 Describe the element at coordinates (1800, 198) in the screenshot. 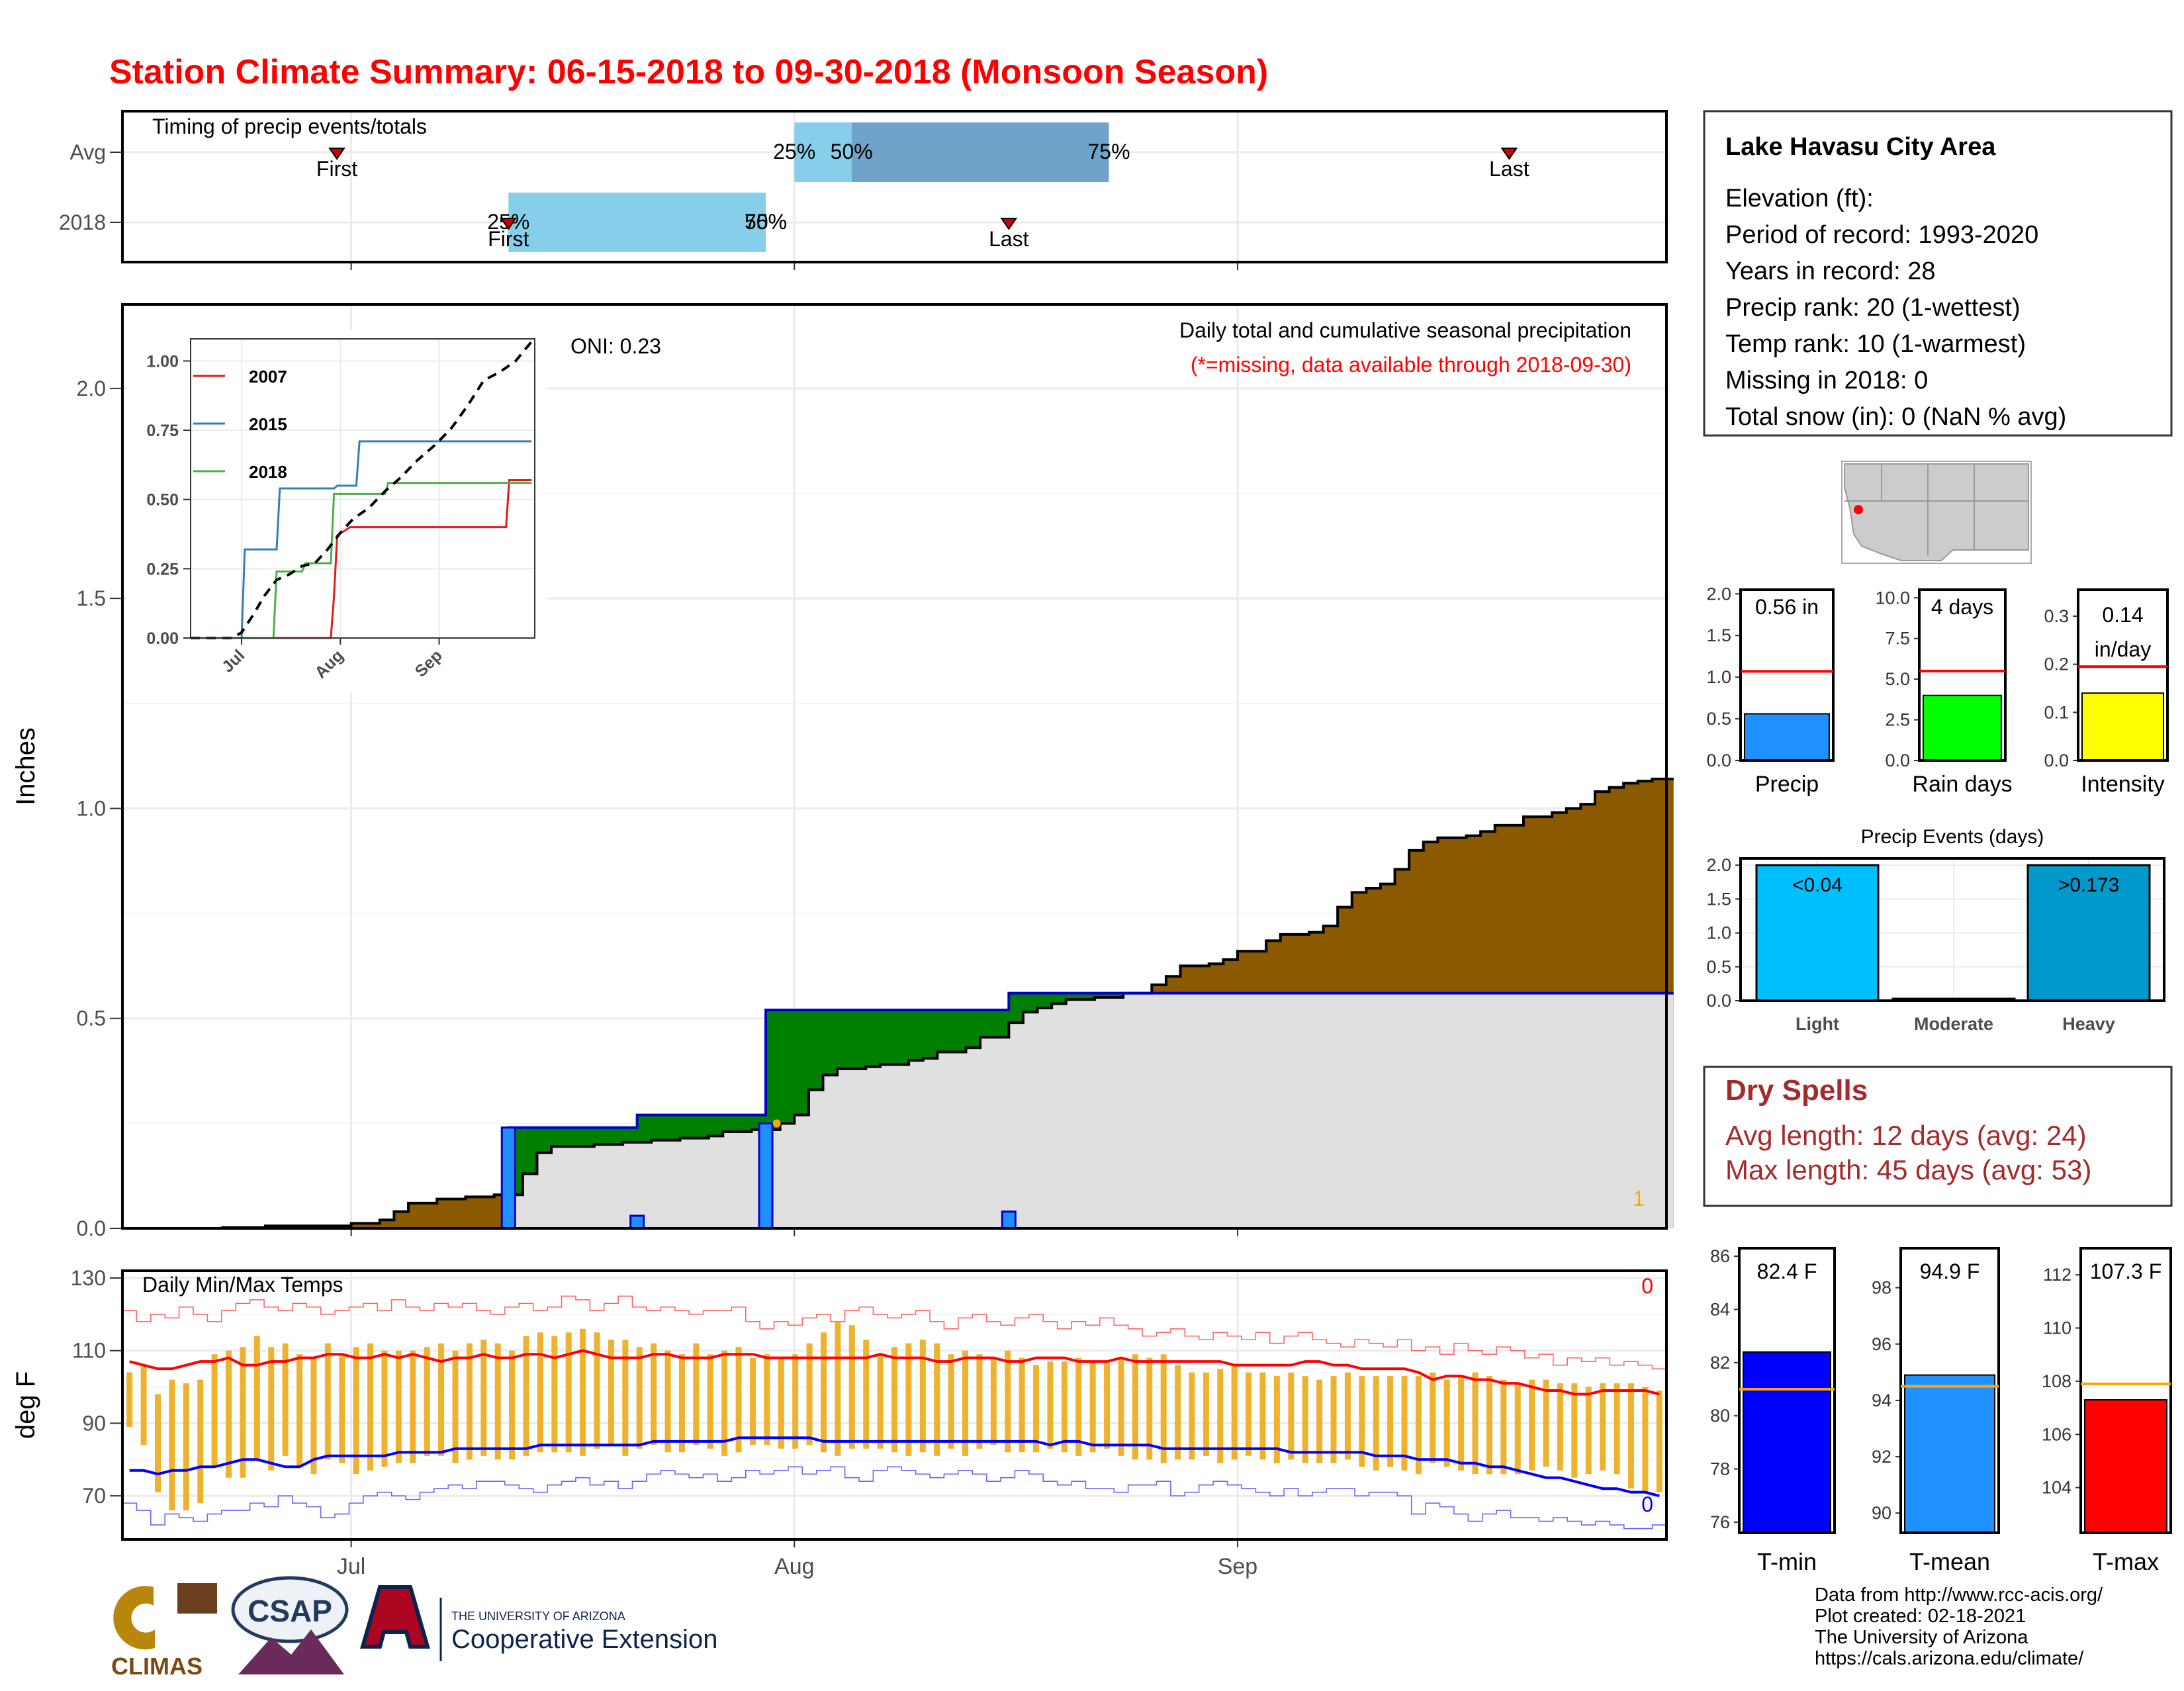

I see `station-info-line: Elevation (ft):` at that location.